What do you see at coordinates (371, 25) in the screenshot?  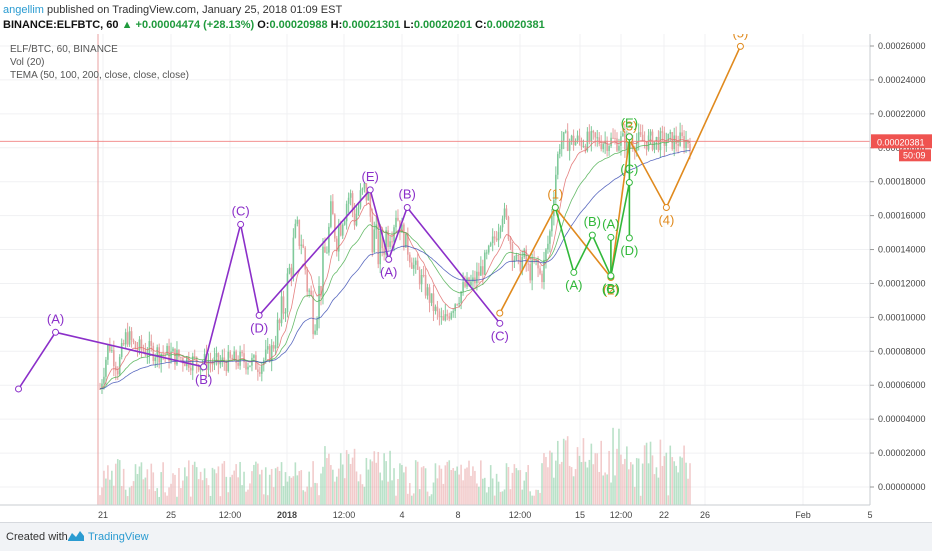 I see `high-value: 0.00021301` at bounding box center [371, 25].